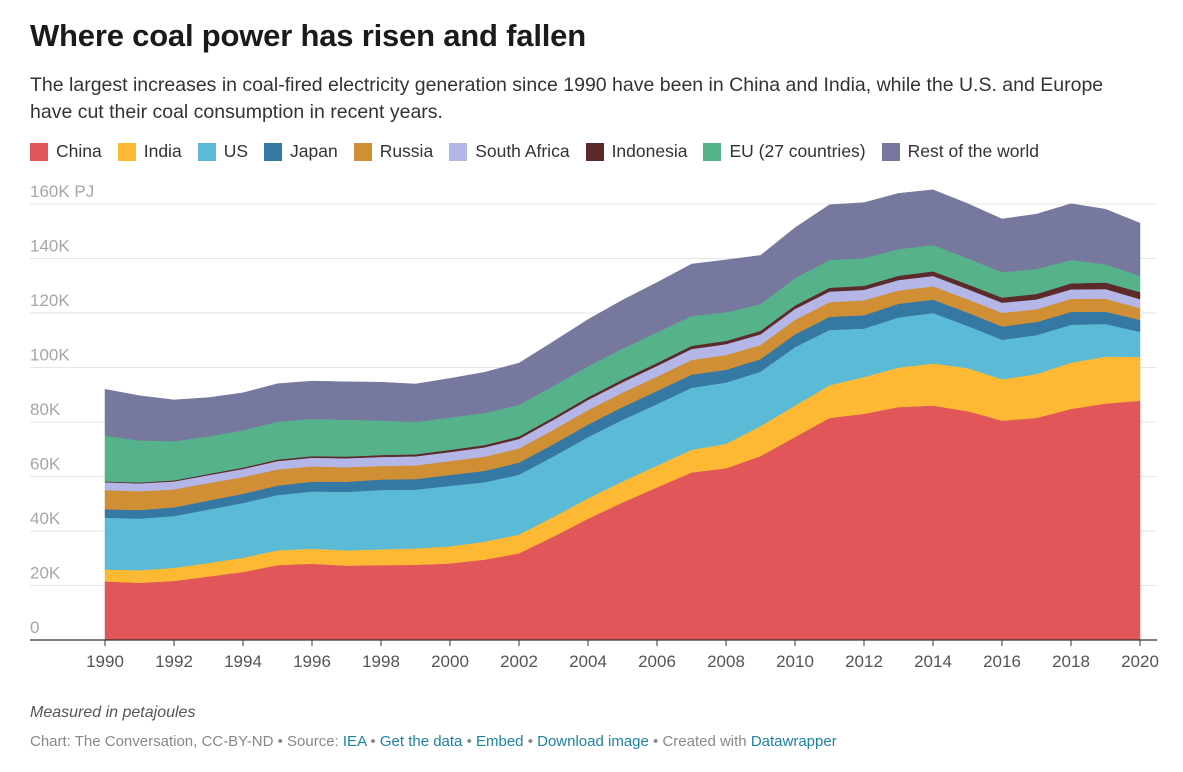 This screenshot has width=1183, height=772. Describe the element at coordinates (308, 35) in the screenshot. I see `chart-title: Where coal power has risen and fallen` at that location.